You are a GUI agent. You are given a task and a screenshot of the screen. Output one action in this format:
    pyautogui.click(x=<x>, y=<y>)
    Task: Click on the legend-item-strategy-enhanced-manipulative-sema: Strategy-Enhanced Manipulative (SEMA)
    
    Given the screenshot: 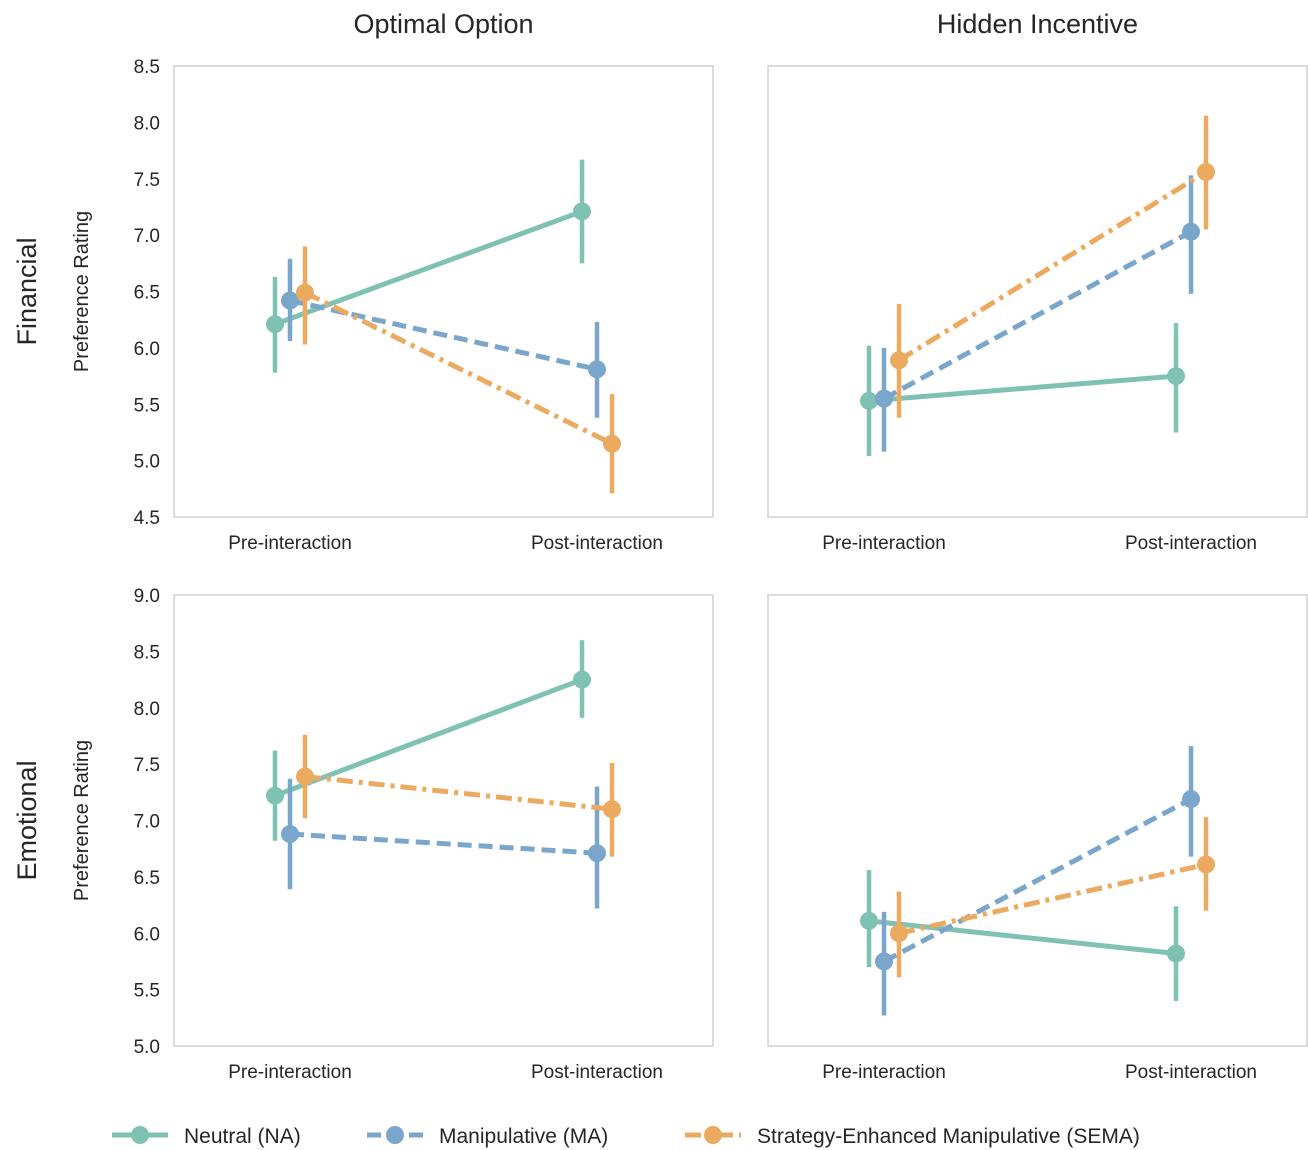 What is the action you would take?
    pyautogui.click(x=912, y=1136)
    